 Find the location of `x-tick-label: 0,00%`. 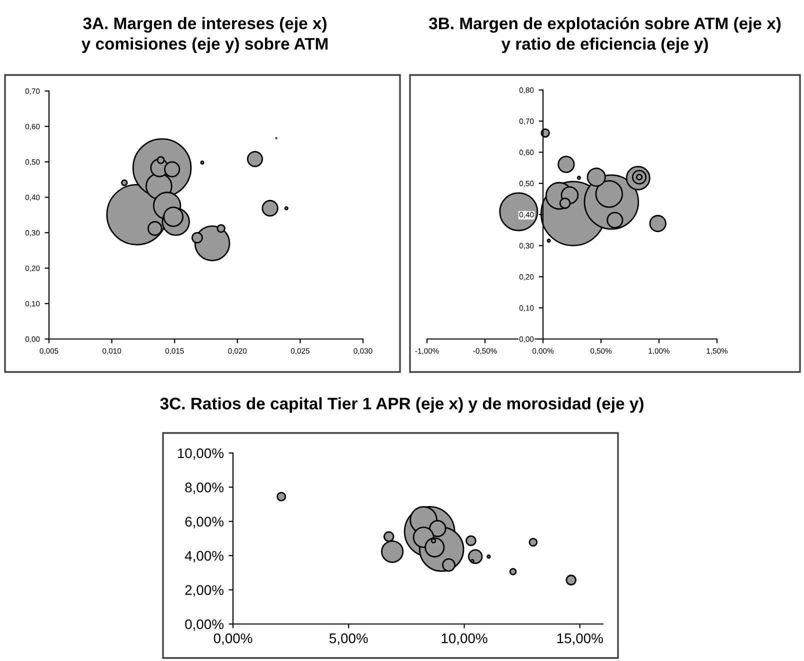

x-tick-label: 0,00% is located at coordinates (233, 639).